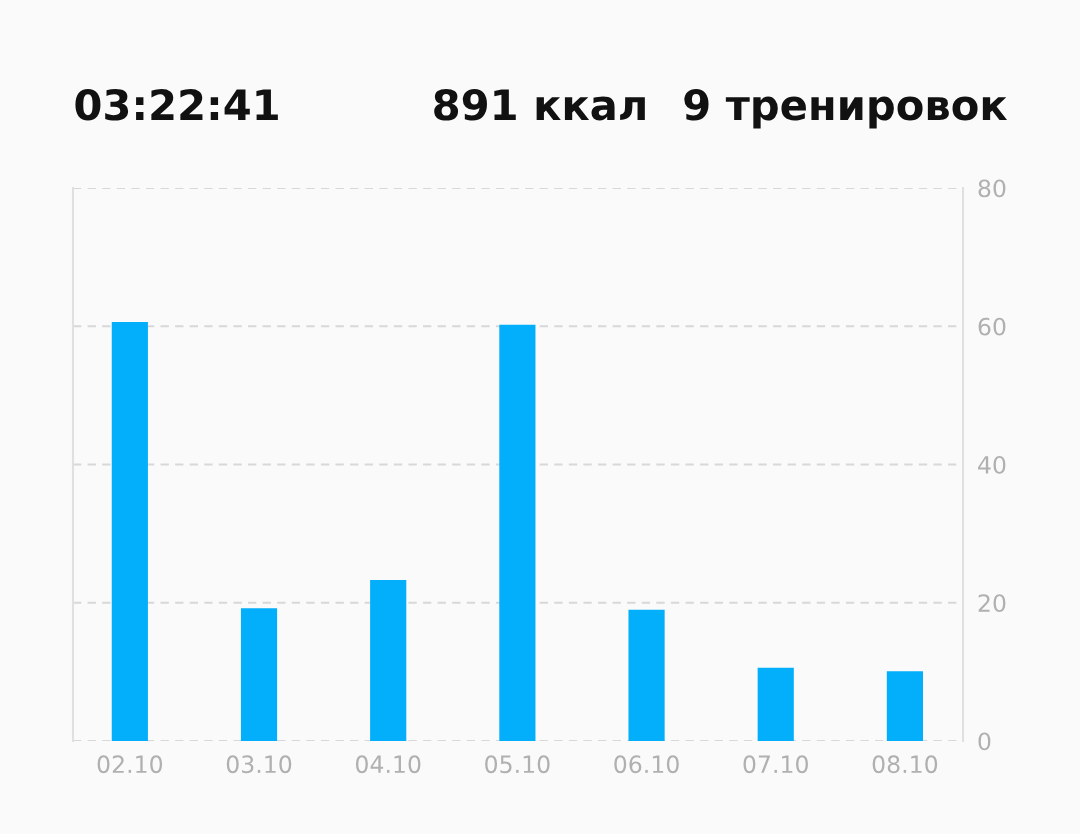 This screenshot has height=834, width=1080. Describe the element at coordinates (846, 109) in the screenshot. I see `text: 9 тренировок` at that location.